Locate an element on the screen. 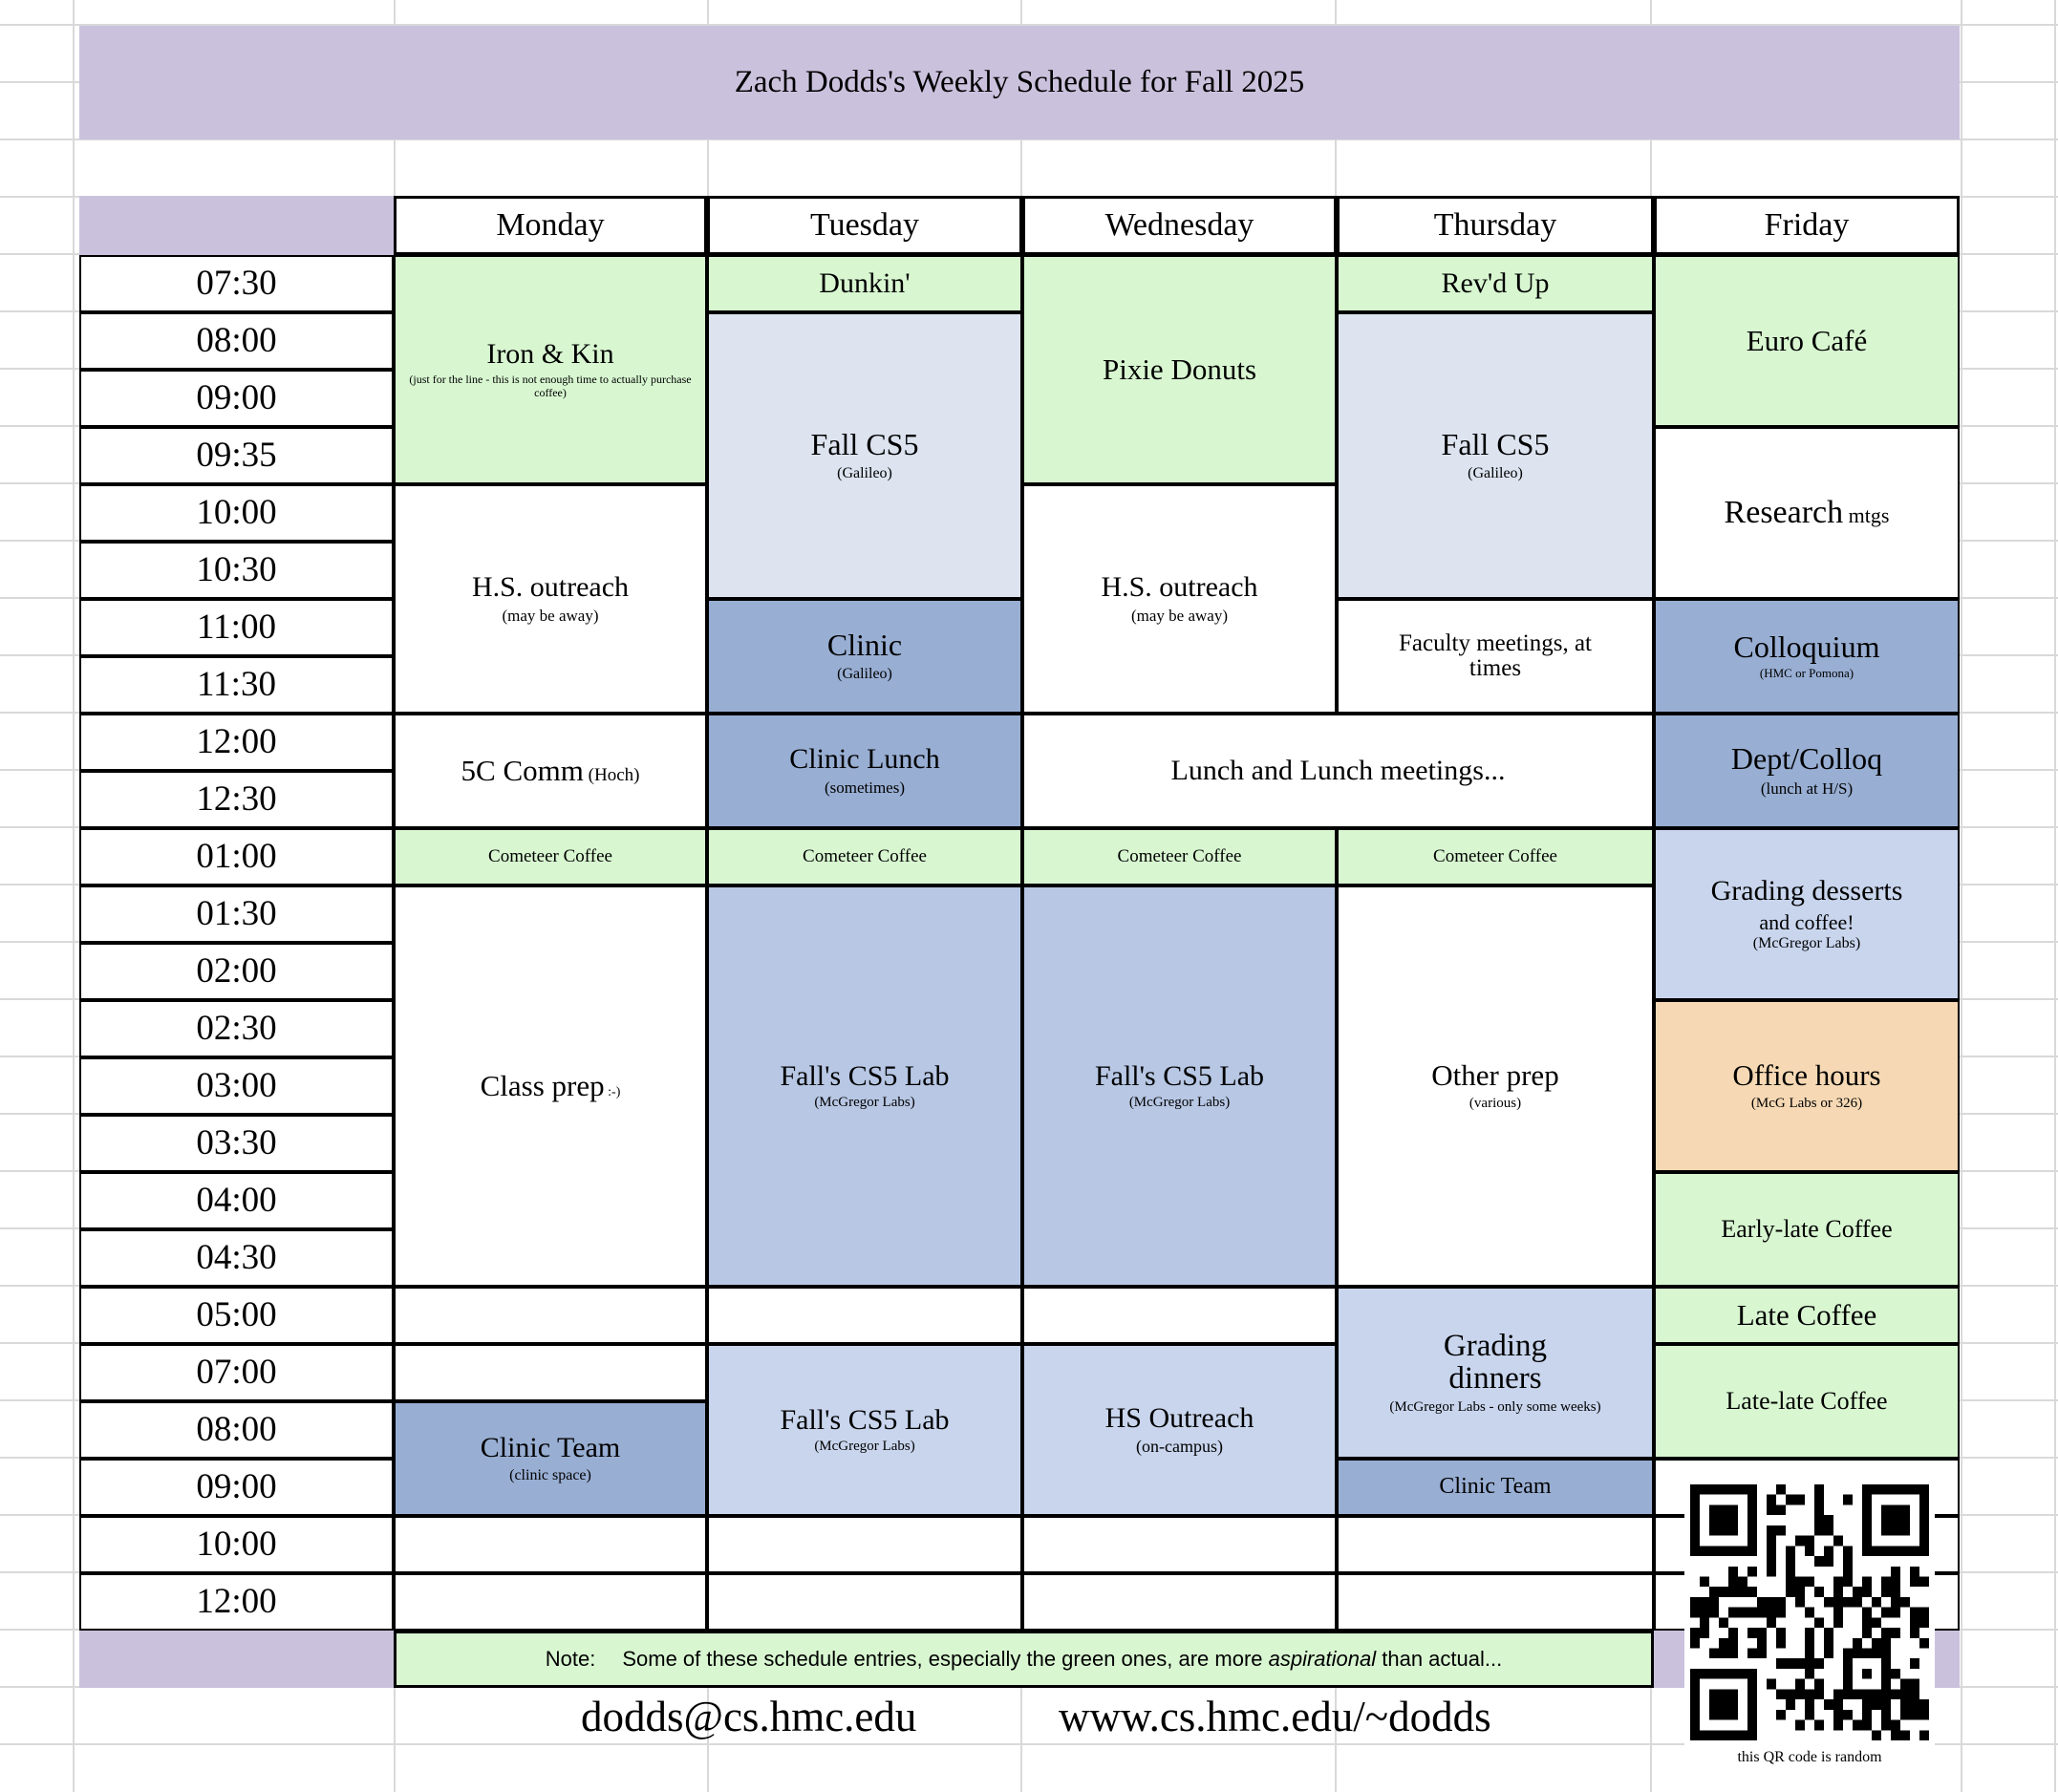 This screenshot has width=2058, height=1792. event-title: Research mtgs is located at coordinates (1807, 513).